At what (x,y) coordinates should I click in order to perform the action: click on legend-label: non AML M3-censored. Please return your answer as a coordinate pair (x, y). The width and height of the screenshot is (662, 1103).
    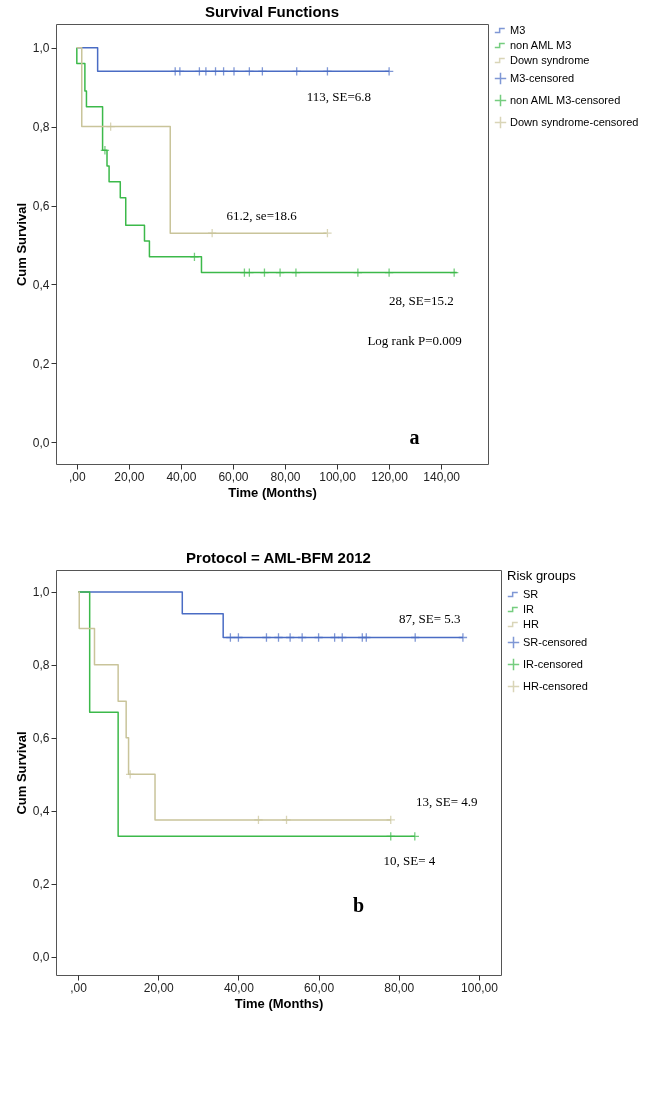
    Looking at the image, I should click on (565, 99).